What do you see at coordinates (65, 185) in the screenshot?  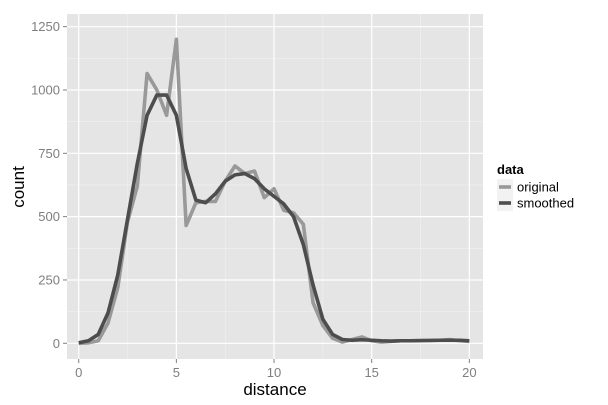 I see `y-axis-ticks` at bounding box center [65, 185].